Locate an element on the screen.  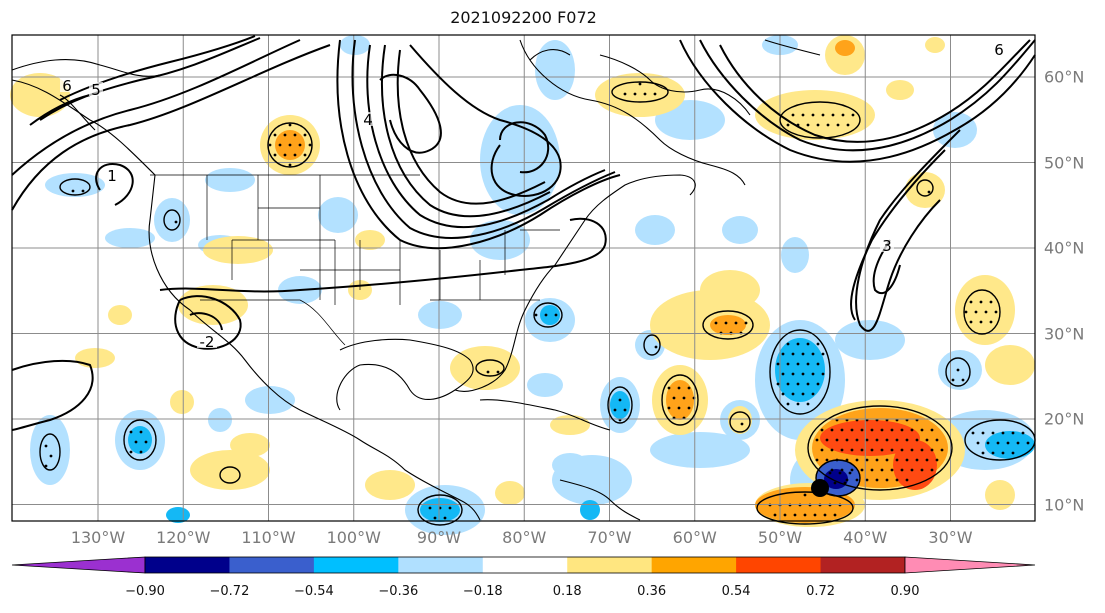
storm-position-marker is located at coordinates (820, 488).